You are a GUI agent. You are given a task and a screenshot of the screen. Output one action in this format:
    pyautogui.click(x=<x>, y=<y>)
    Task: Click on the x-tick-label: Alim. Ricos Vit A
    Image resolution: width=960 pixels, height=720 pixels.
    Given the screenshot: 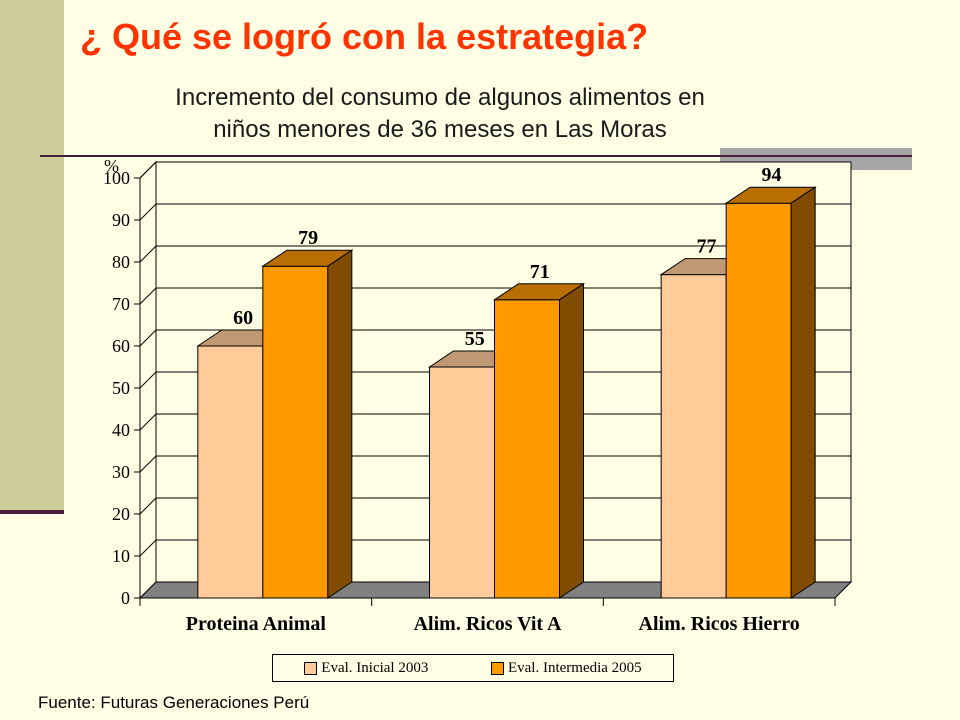 What is the action you would take?
    pyautogui.click(x=488, y=624)
    